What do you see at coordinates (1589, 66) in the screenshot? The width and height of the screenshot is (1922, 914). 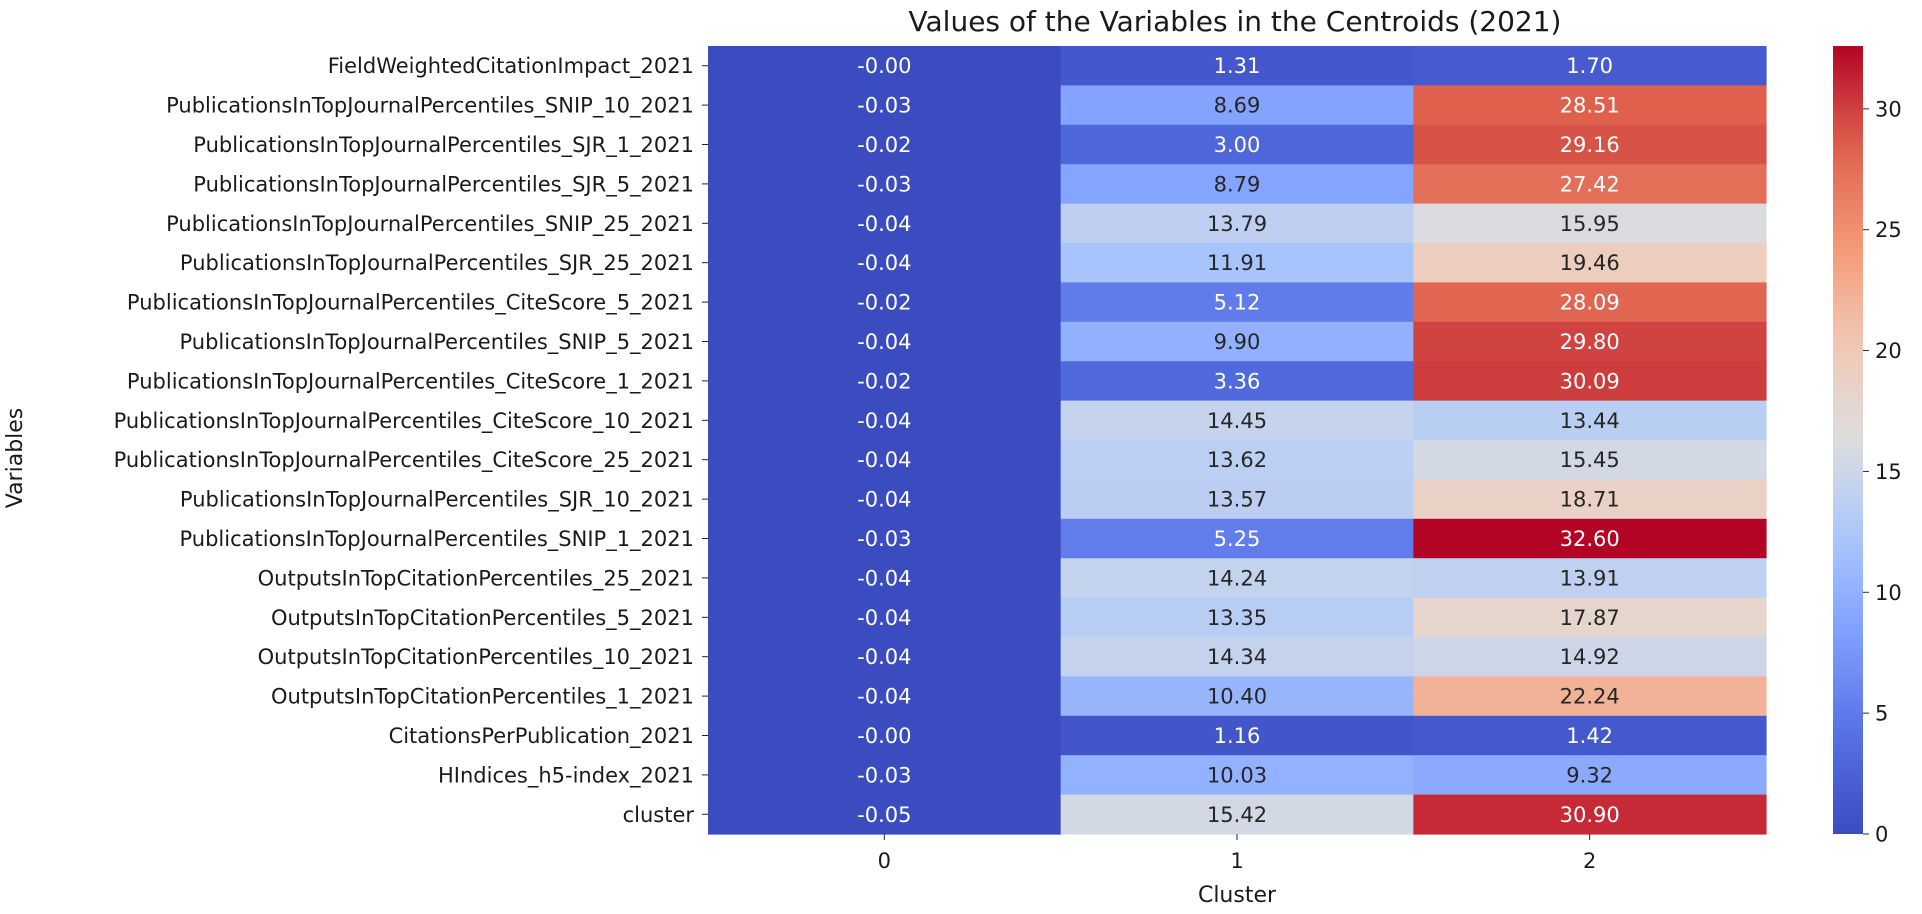 I see `cell-value-label: 1.70` at bounding box center [1589, 66].